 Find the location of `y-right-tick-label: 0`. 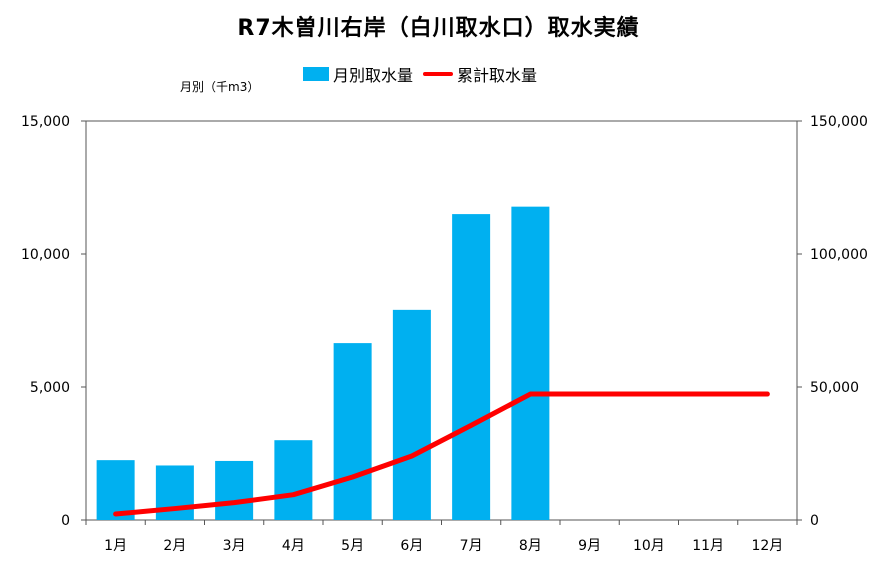

y-right-tick-label: 0 is located at coordinates (814, 521).